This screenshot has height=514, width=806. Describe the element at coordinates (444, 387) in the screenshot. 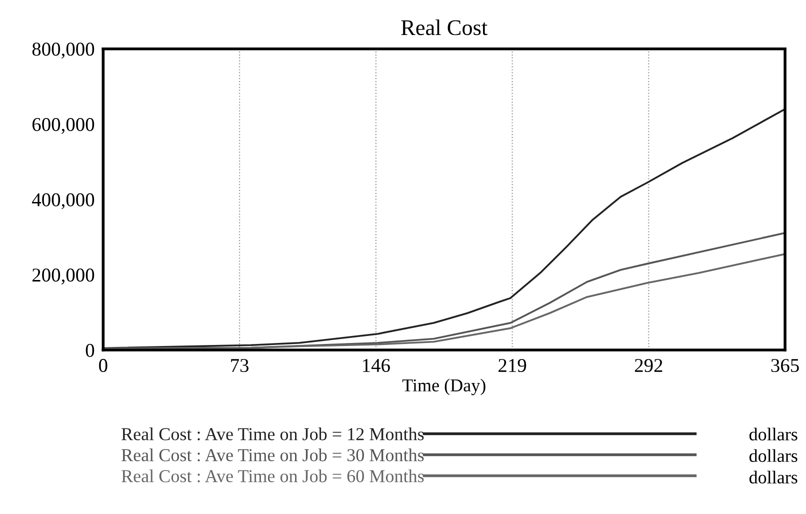

I see `x-axis-title: Time (Day)` at that location.